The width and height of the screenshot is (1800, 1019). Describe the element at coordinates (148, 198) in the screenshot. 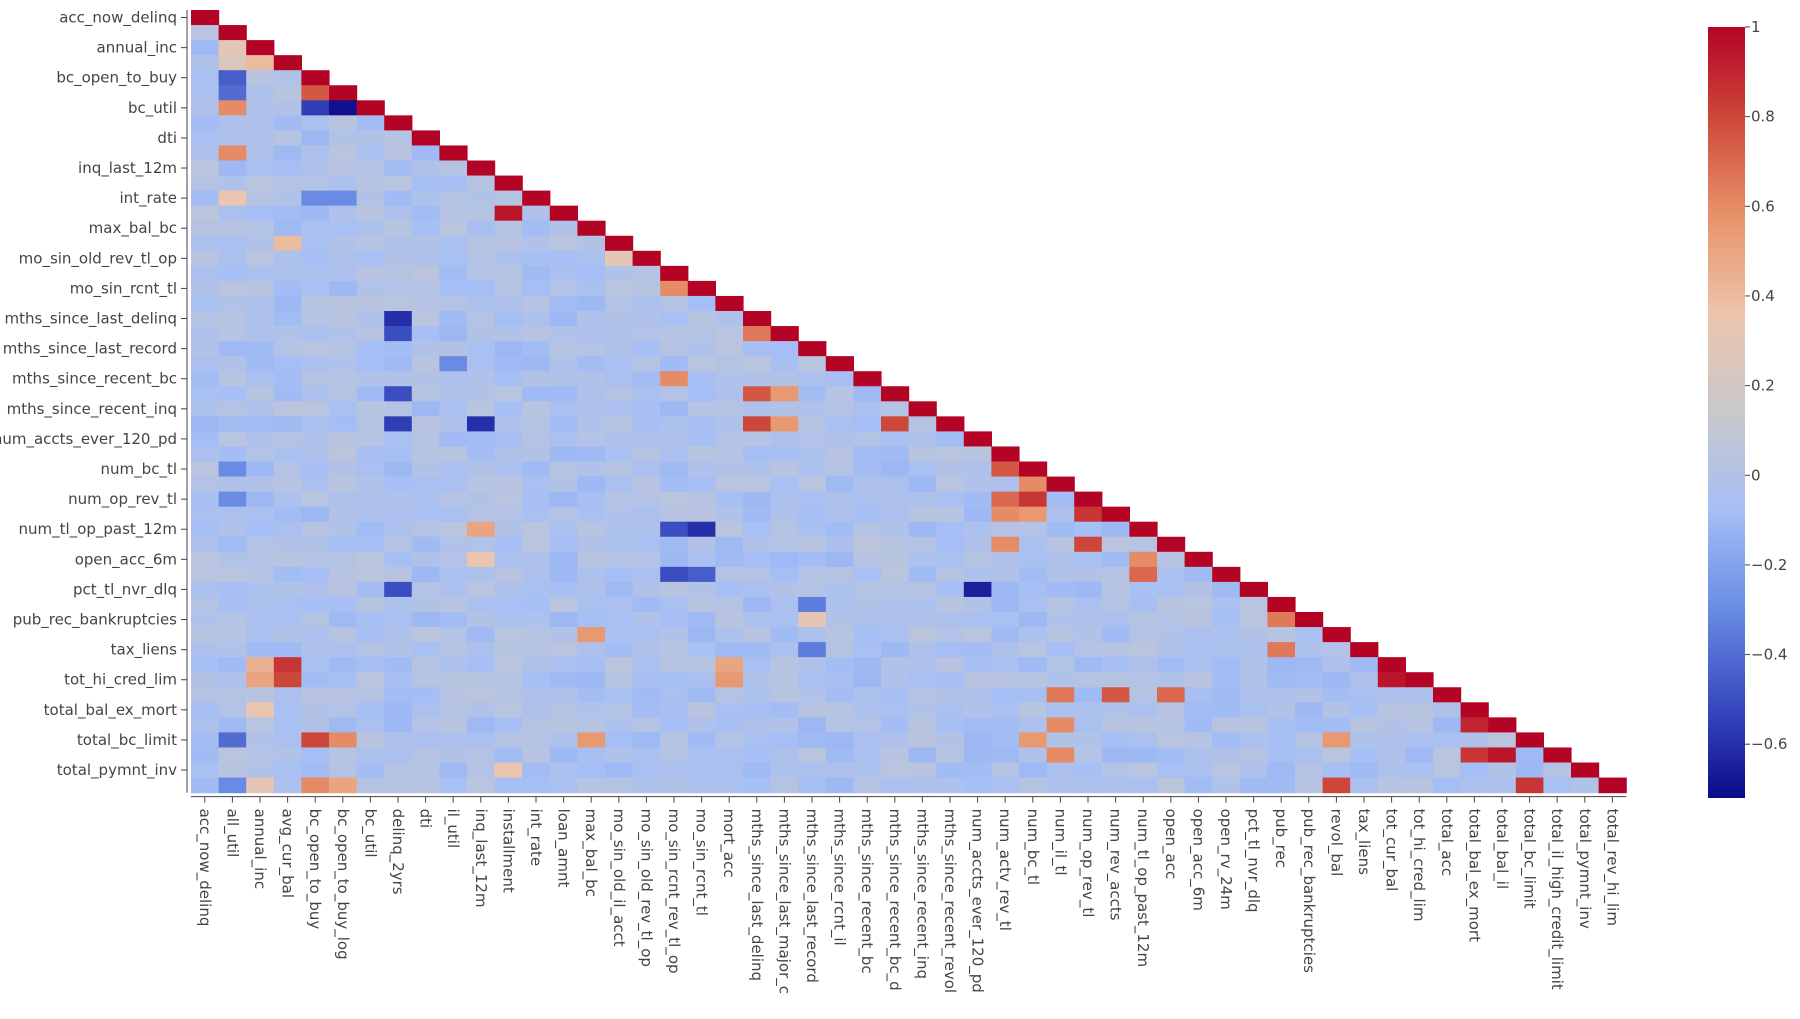

I see `y-tick-label: int_rate` at that location.